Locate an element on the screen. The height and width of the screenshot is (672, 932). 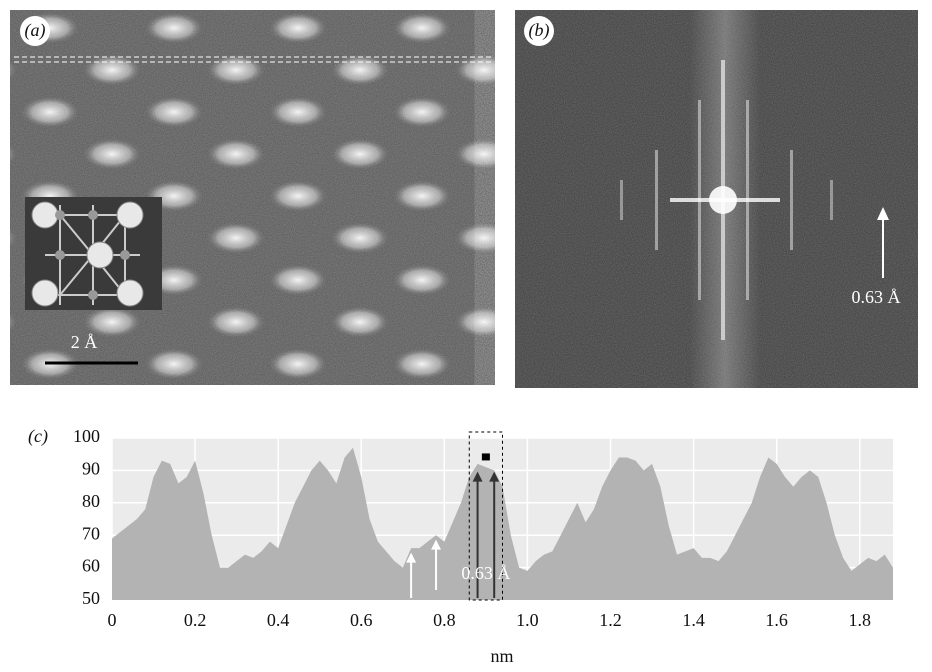
marker is located at coordinates (485, 457).